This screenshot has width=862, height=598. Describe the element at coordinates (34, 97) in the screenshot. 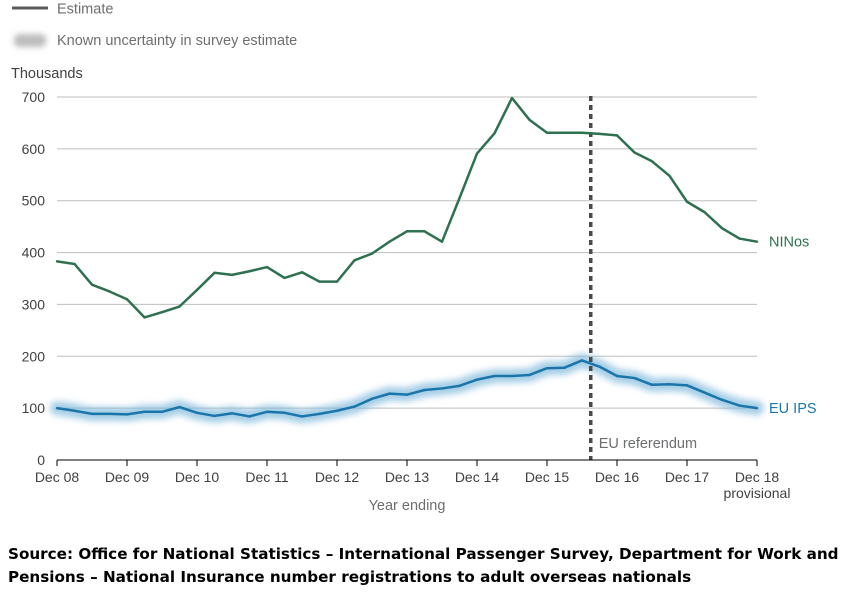

I see `y-tick-label: 700` at that location.